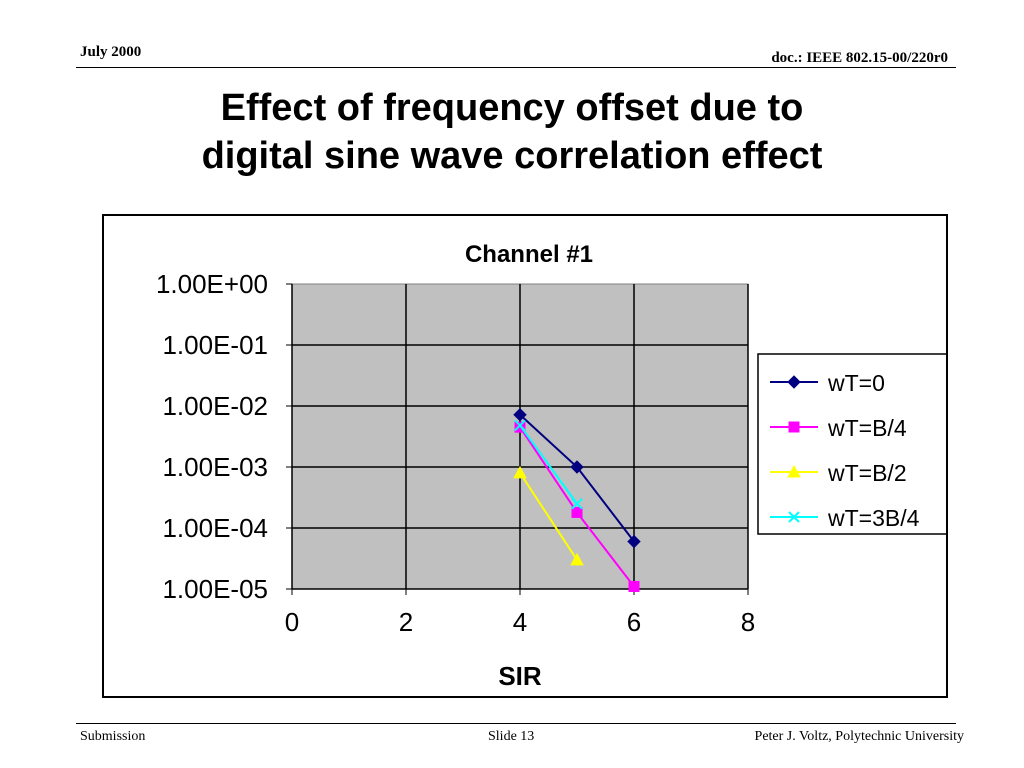 The image size is (1024, 768). Describe the element at coordinates (529, 254) in the screenshot. I see `chart-title: Channel #1` at that location.